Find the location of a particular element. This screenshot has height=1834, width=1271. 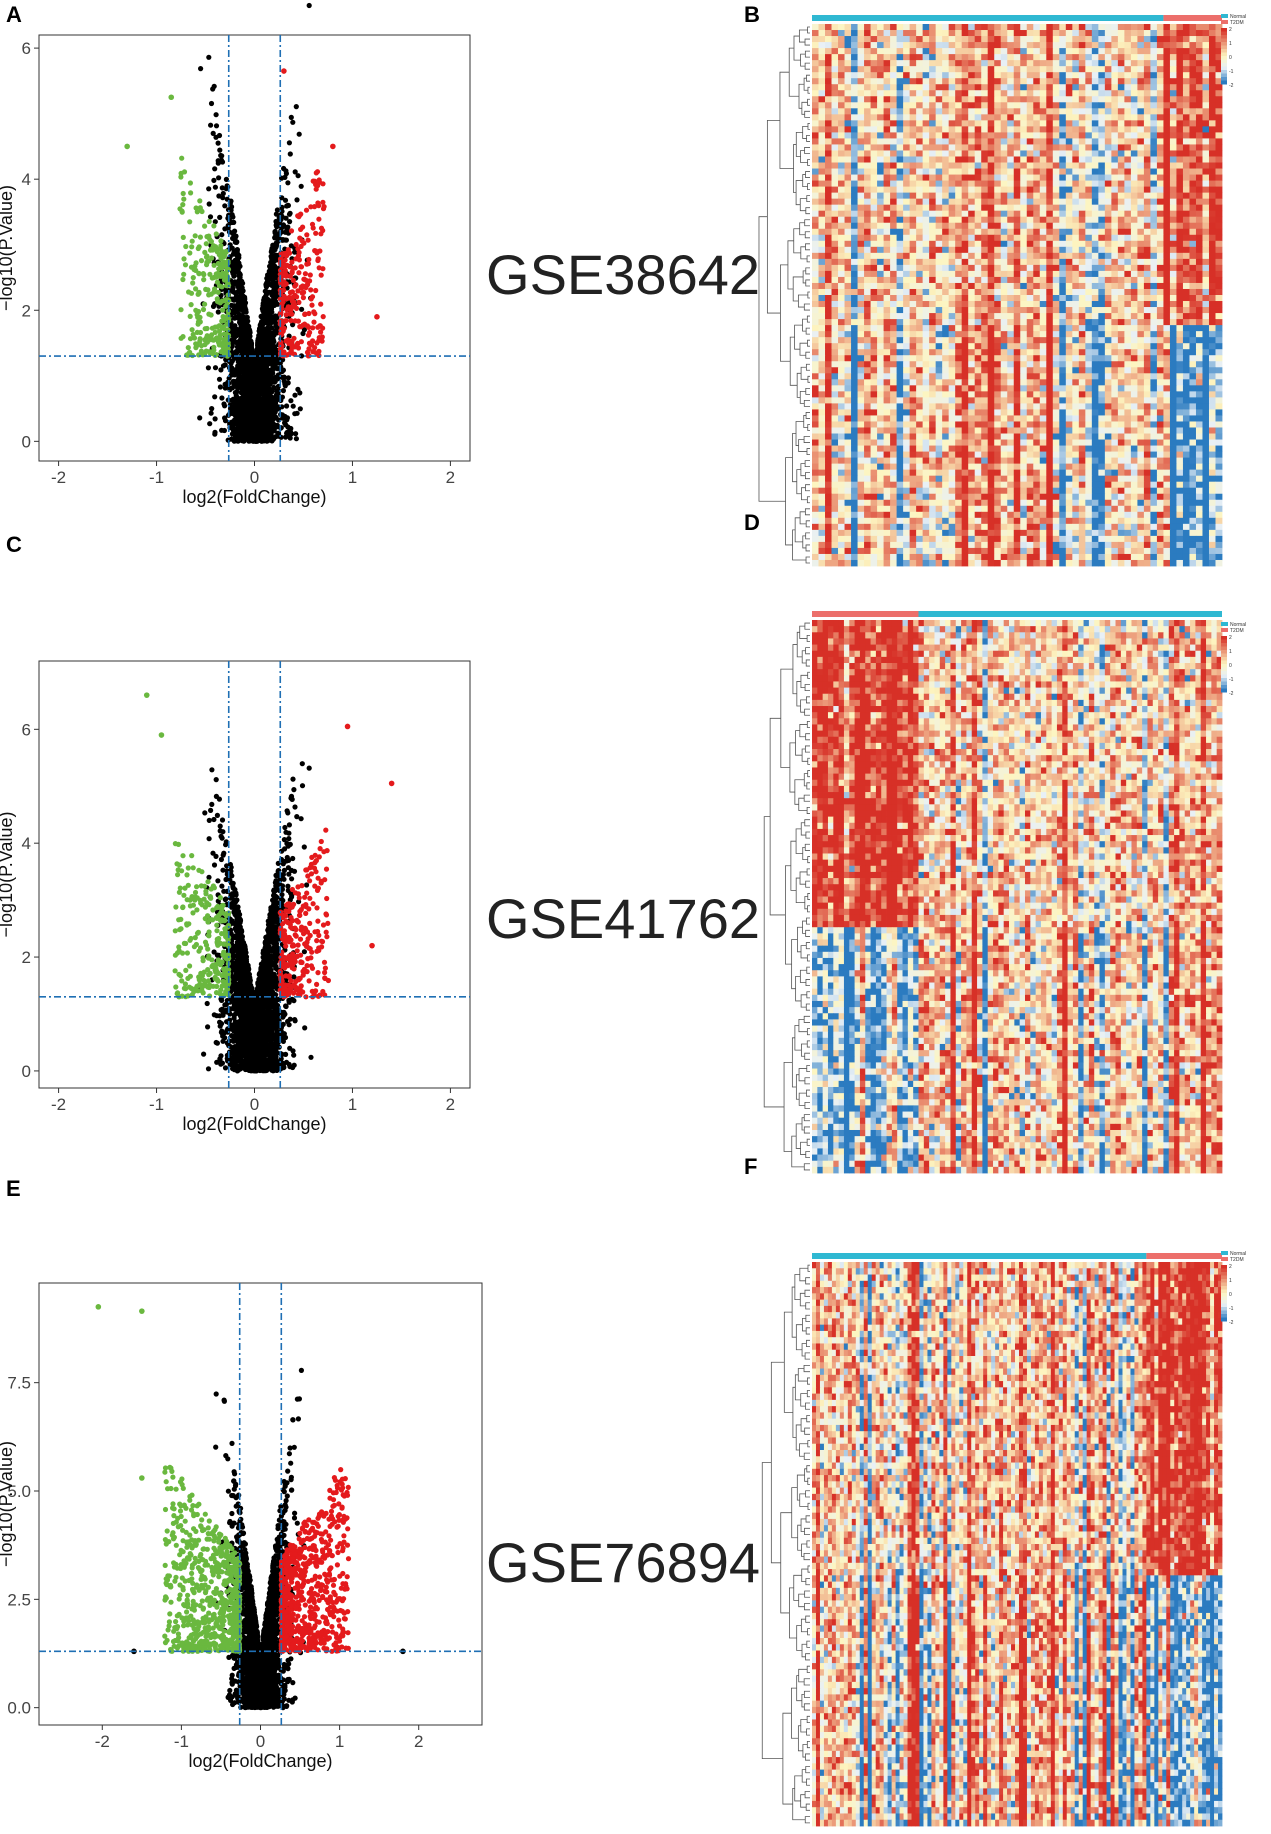

y-tick-label: 2 is located at coordinates (26, 310).